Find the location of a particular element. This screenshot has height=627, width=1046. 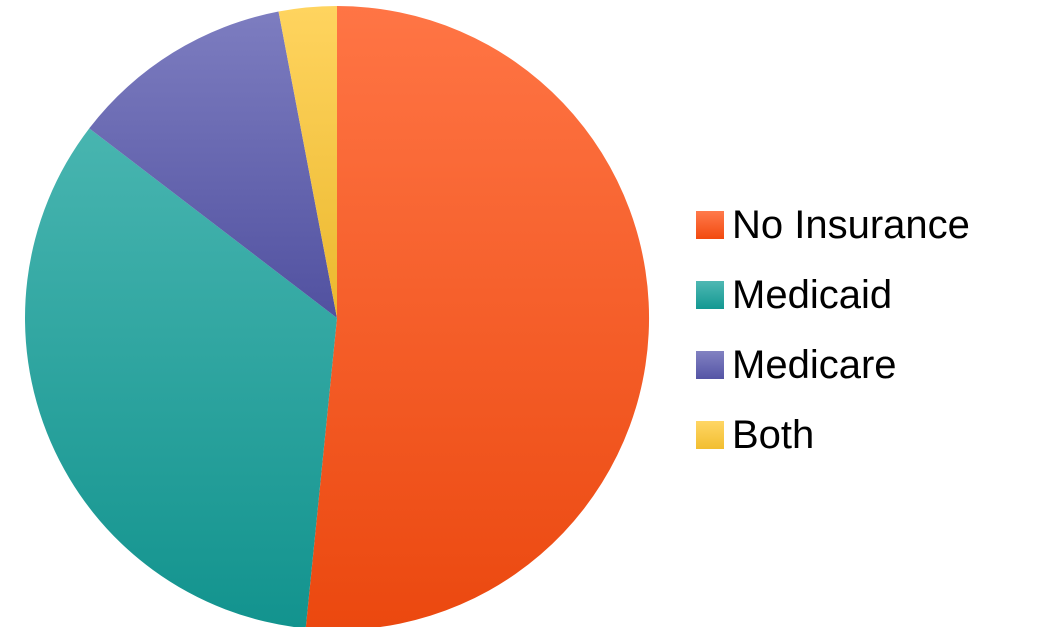

legend-item-medicaid: Medicaid is located at coordinates (833, 295).